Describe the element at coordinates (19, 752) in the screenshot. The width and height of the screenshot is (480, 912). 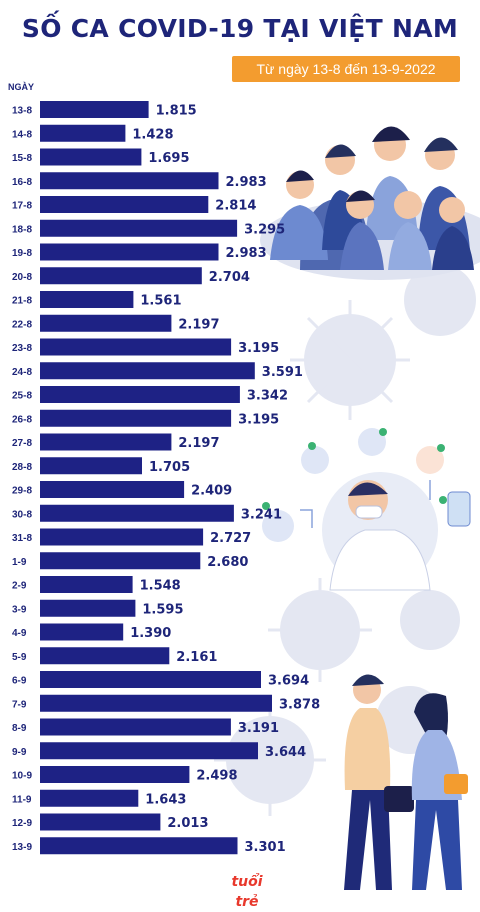
I see `category-label: 9-9` at that location.